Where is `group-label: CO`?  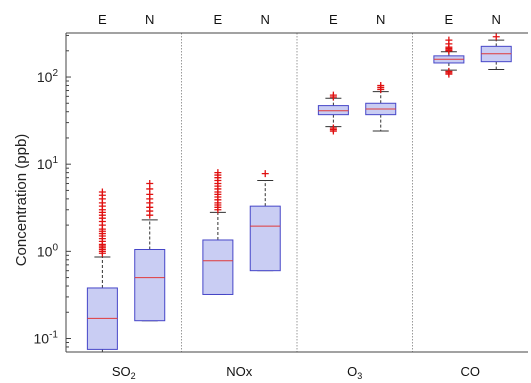
group-label: CO is located at coordinates (471, 371).